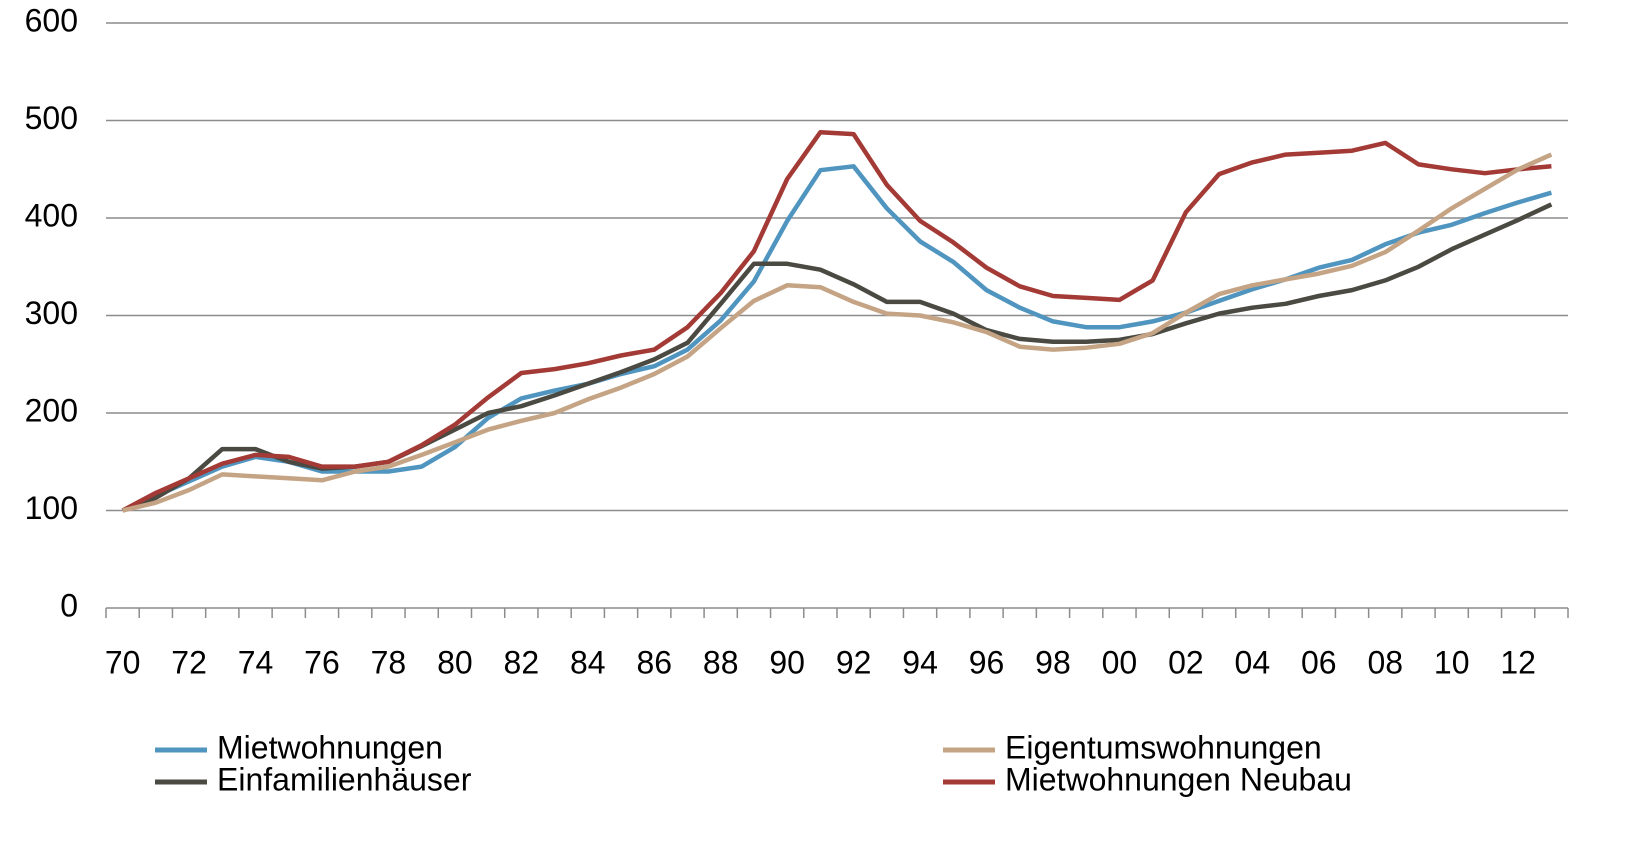  I want to click on x-tick-label: 94, so click(920, 662).